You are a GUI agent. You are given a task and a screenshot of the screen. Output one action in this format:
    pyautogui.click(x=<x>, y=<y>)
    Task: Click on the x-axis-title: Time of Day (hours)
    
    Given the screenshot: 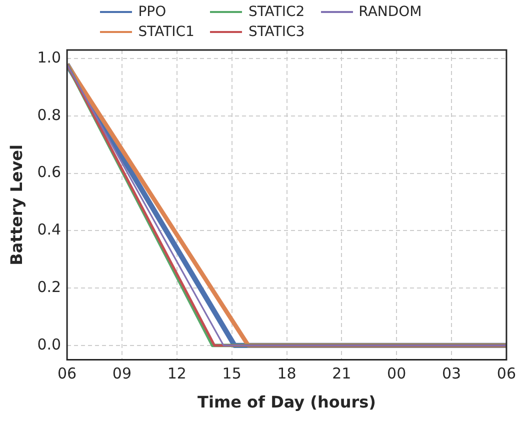 What is the action you would take?
    pyautogui.click(x=287, y=402)
    